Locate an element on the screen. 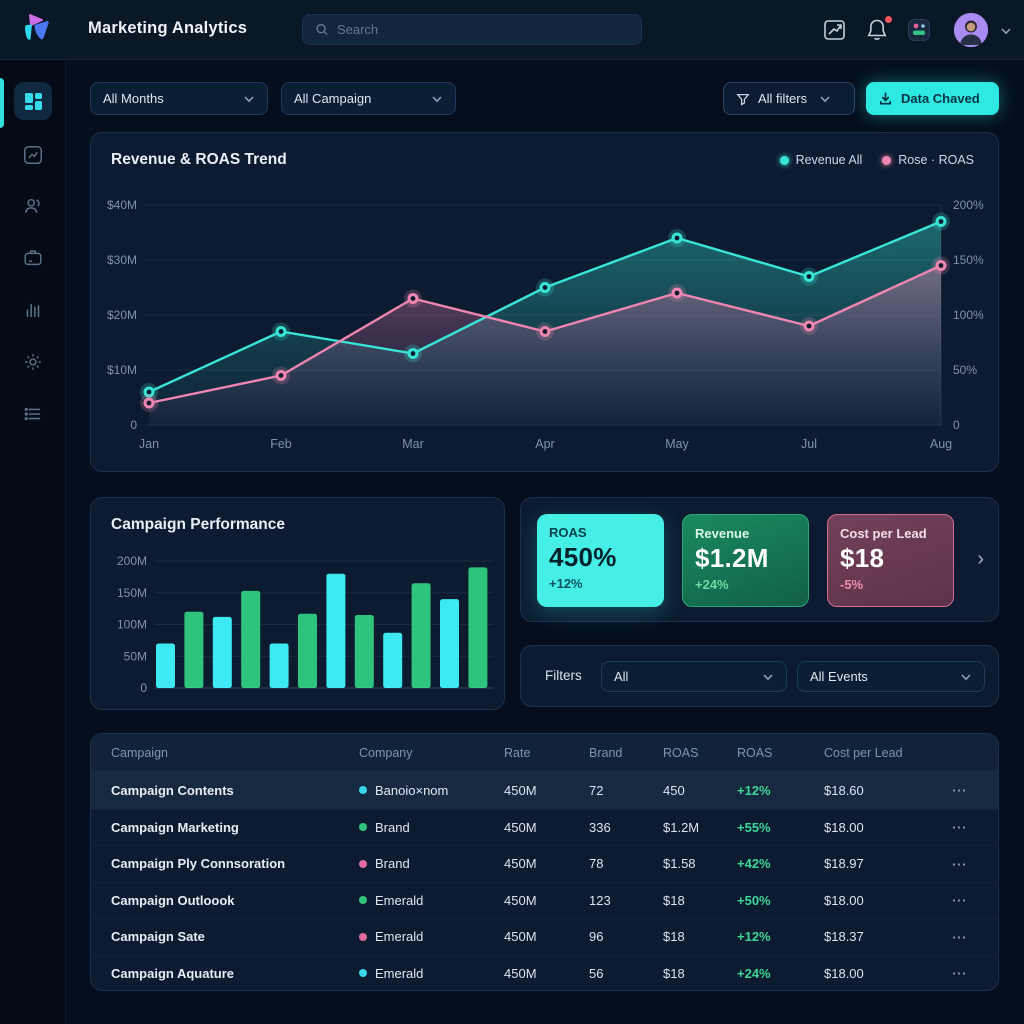 The width and height of the screenshot is (1024, 1024). cell-roas-delta: +50% is located at coordinates (754, 900).